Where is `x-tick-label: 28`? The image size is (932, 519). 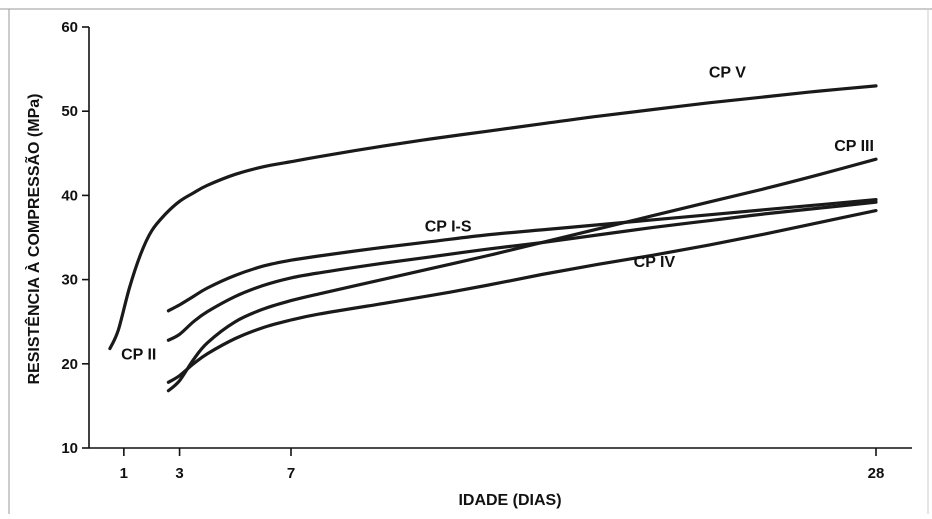
x-tick-label: 28 is located at coordinates (876, 473).